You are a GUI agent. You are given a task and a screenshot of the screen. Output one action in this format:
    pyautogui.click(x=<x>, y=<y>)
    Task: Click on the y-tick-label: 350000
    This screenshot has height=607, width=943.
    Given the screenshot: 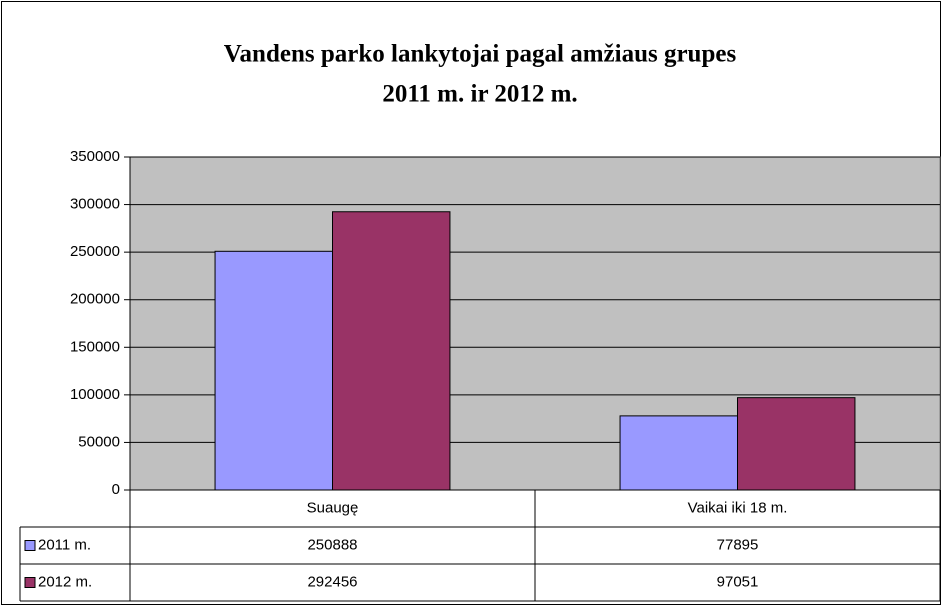 What is the action you would take?
    pyautogui.click(x=95, y=156)
    